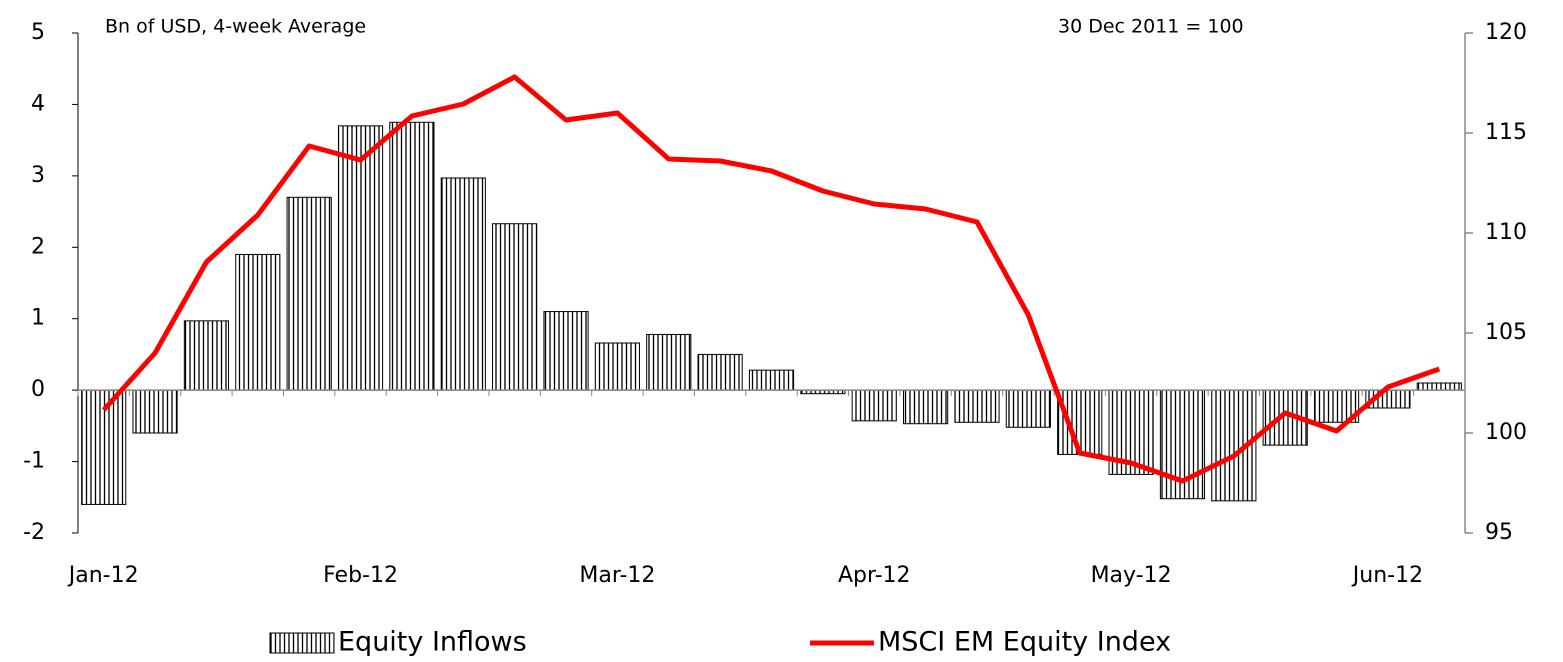 The image size is (1563, 662). I want to click on y2-tick-label: 105, so click(1506, 332).